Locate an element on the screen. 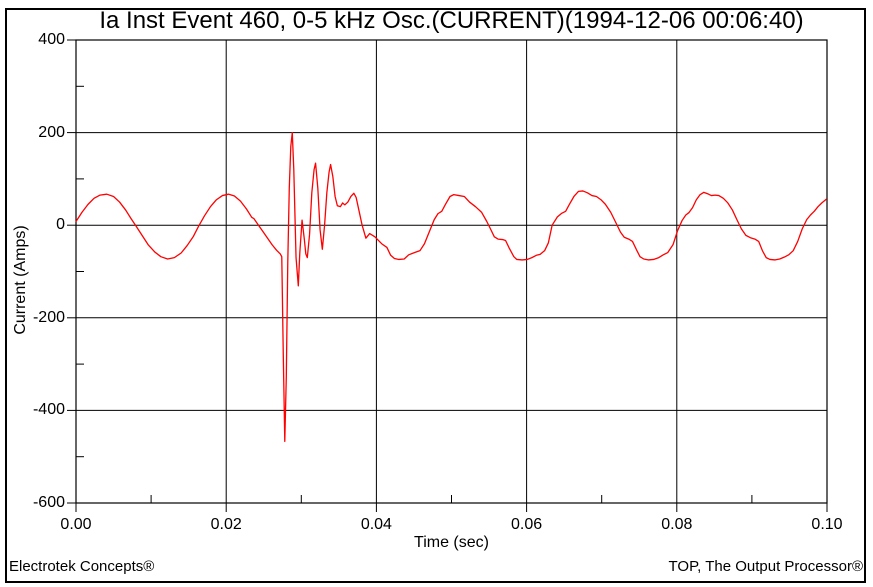 The width and height of the screenshot is (873, 587). y-tick-label: 200 is located at coordinates (51, 132).